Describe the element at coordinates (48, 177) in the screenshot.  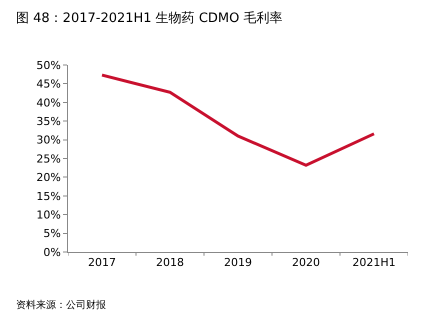
I see `y-tick-label: 20%` at that location.